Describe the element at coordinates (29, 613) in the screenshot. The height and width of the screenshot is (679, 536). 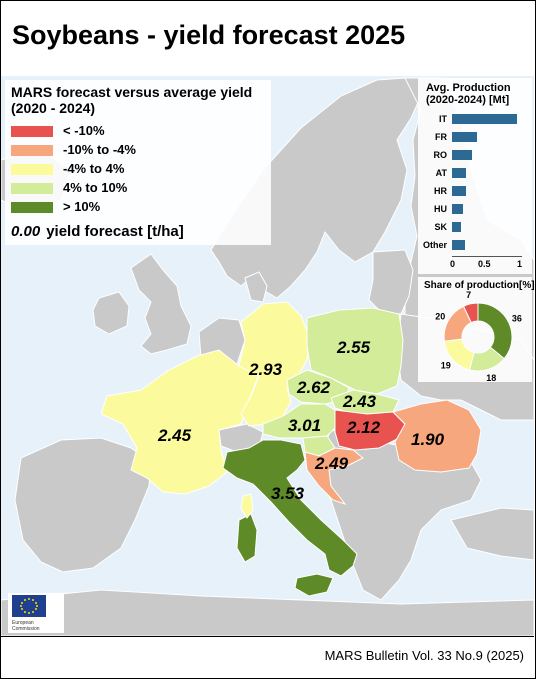
I see `eu-flag-icon: European Commission` at that location.